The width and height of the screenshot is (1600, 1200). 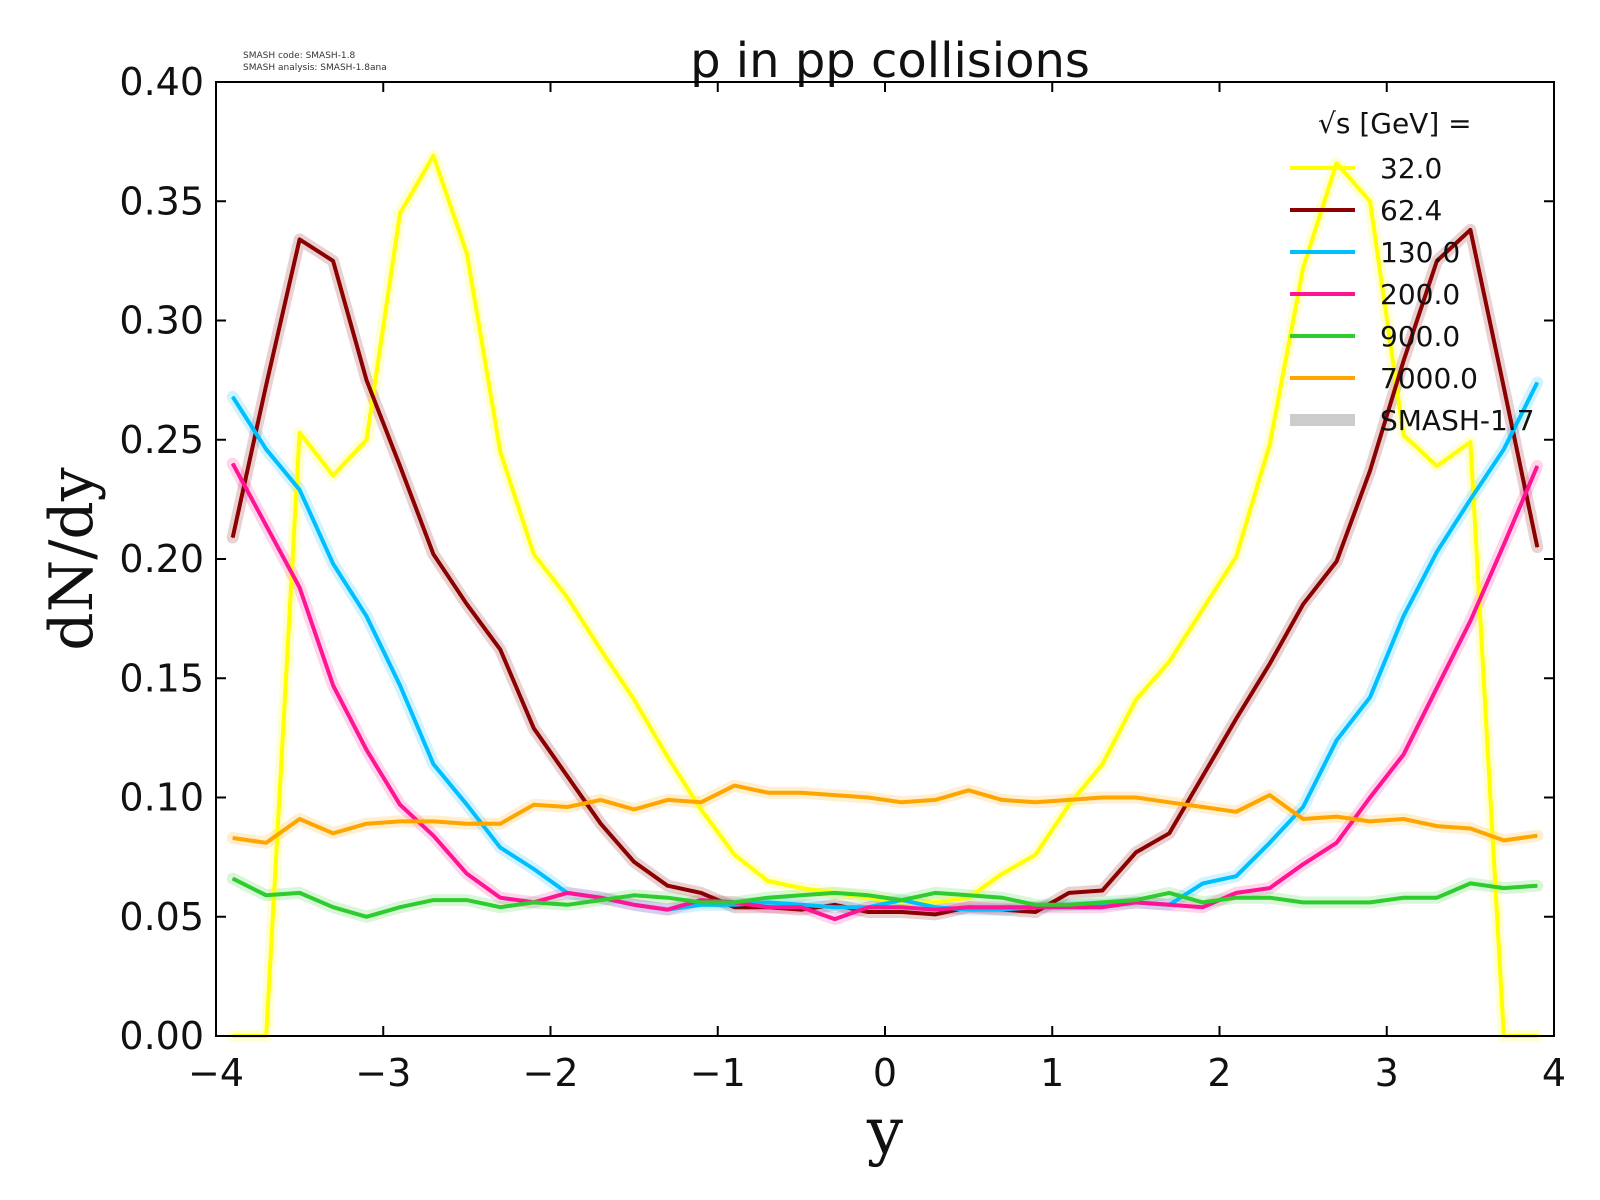 I want to click on x-tick-label: 0, so click(x=885, y=1073).